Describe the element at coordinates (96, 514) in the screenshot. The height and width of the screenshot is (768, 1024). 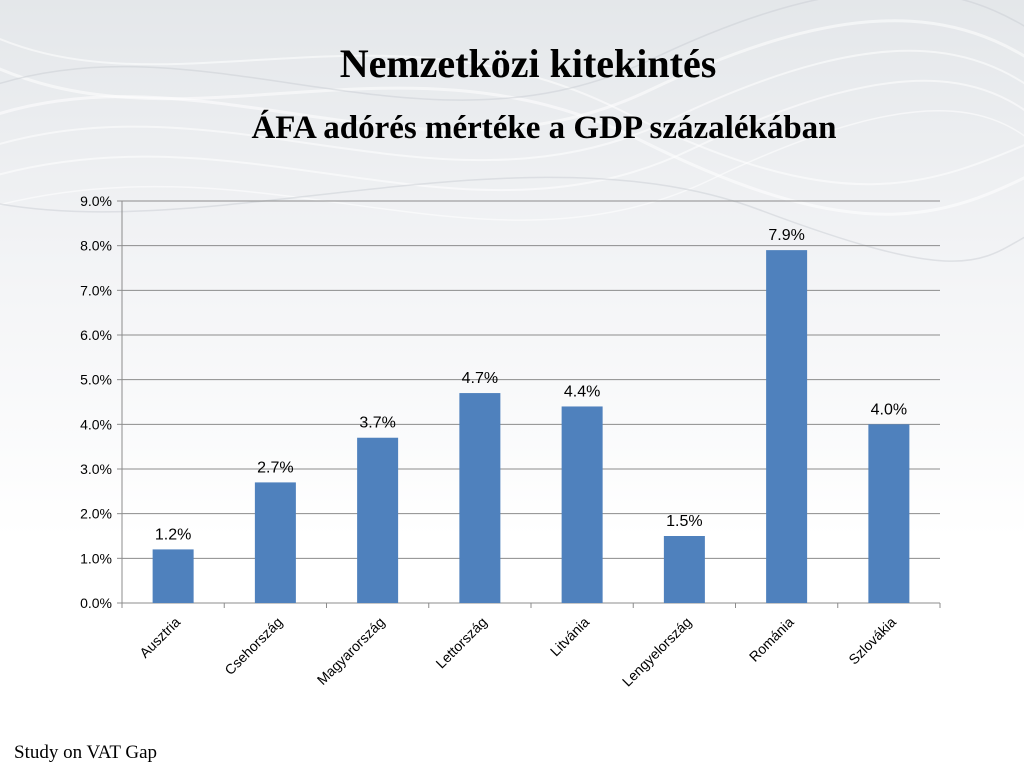
I see `y-tick-label: 2.0%` at that location.